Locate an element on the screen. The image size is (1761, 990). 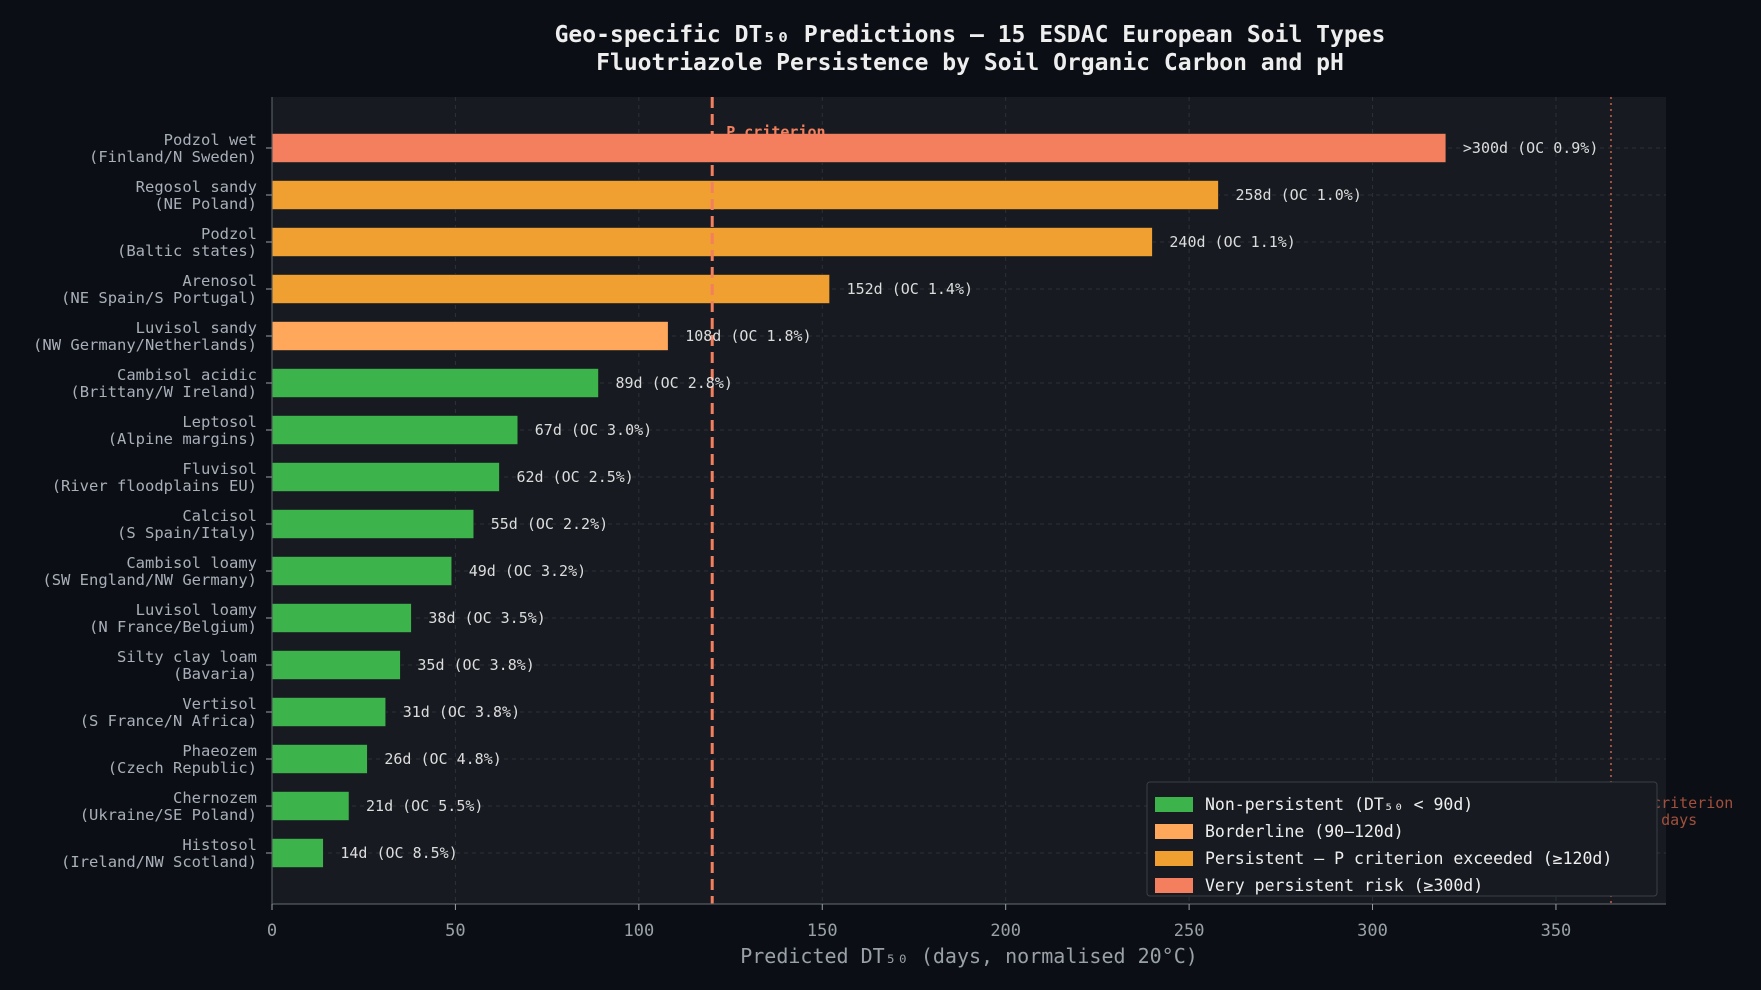
category-label: Podzol wet (Finland/N Sweden) is located at coordinates (173, 148).